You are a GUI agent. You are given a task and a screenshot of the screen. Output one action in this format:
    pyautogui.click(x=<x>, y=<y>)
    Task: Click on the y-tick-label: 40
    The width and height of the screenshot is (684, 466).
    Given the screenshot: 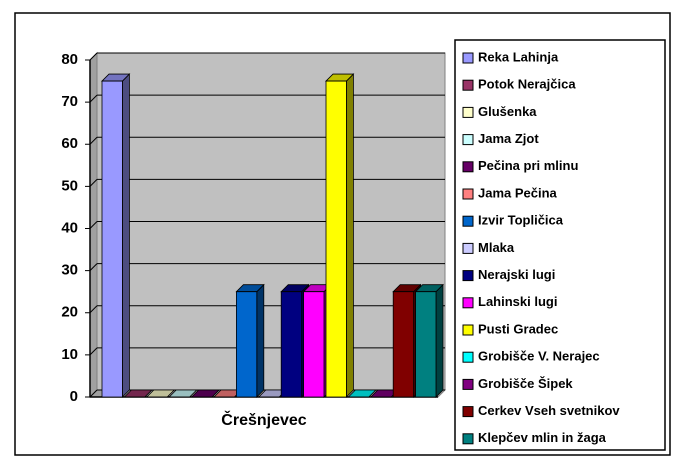 What is the action you would take?
    pyautogui.click(x=69, y=227)
    